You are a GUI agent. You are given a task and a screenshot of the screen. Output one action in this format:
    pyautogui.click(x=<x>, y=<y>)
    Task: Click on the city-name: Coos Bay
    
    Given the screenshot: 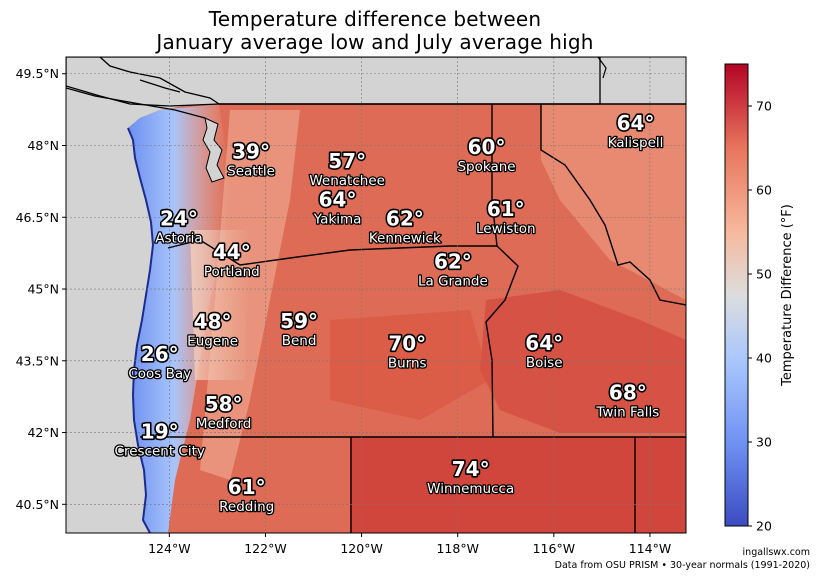 What is the action you would take?
    pyautogui.click(x=159, y=374)
    